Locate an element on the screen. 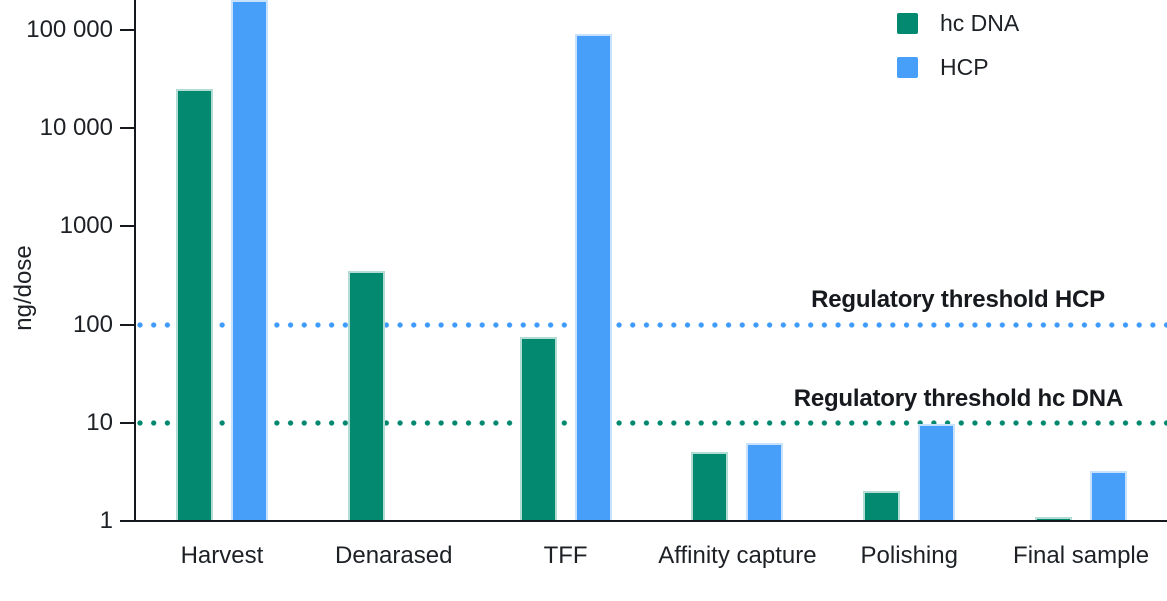  y-tick-label: 1 is located at coordinates (106, 520).